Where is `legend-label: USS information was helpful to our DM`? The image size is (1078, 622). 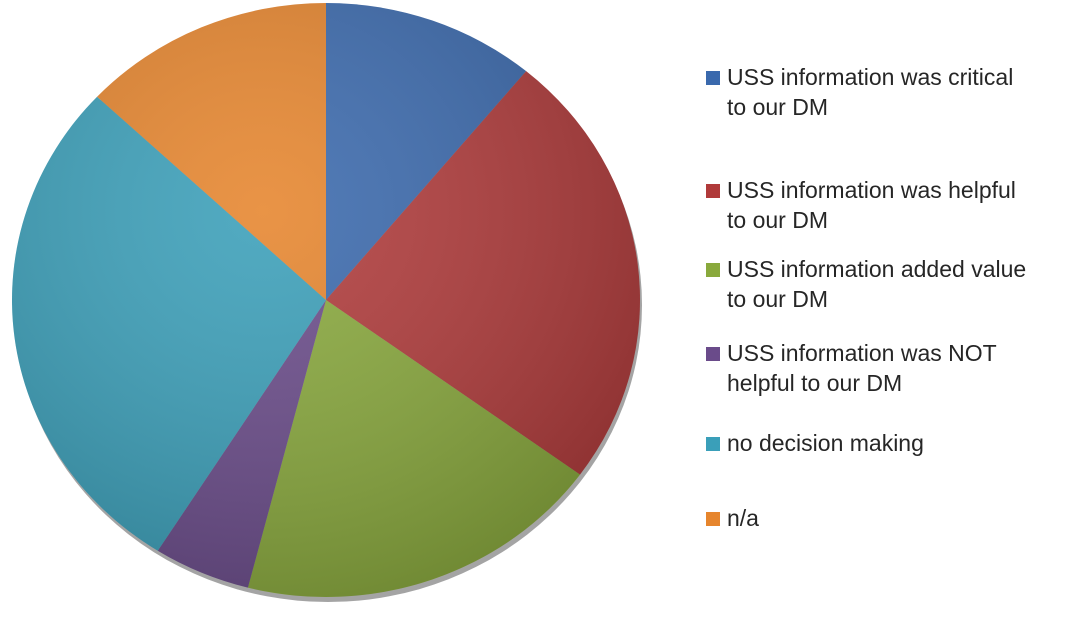 legend-label: USS information was helpful to our DM is located at coordinates (871, 205).